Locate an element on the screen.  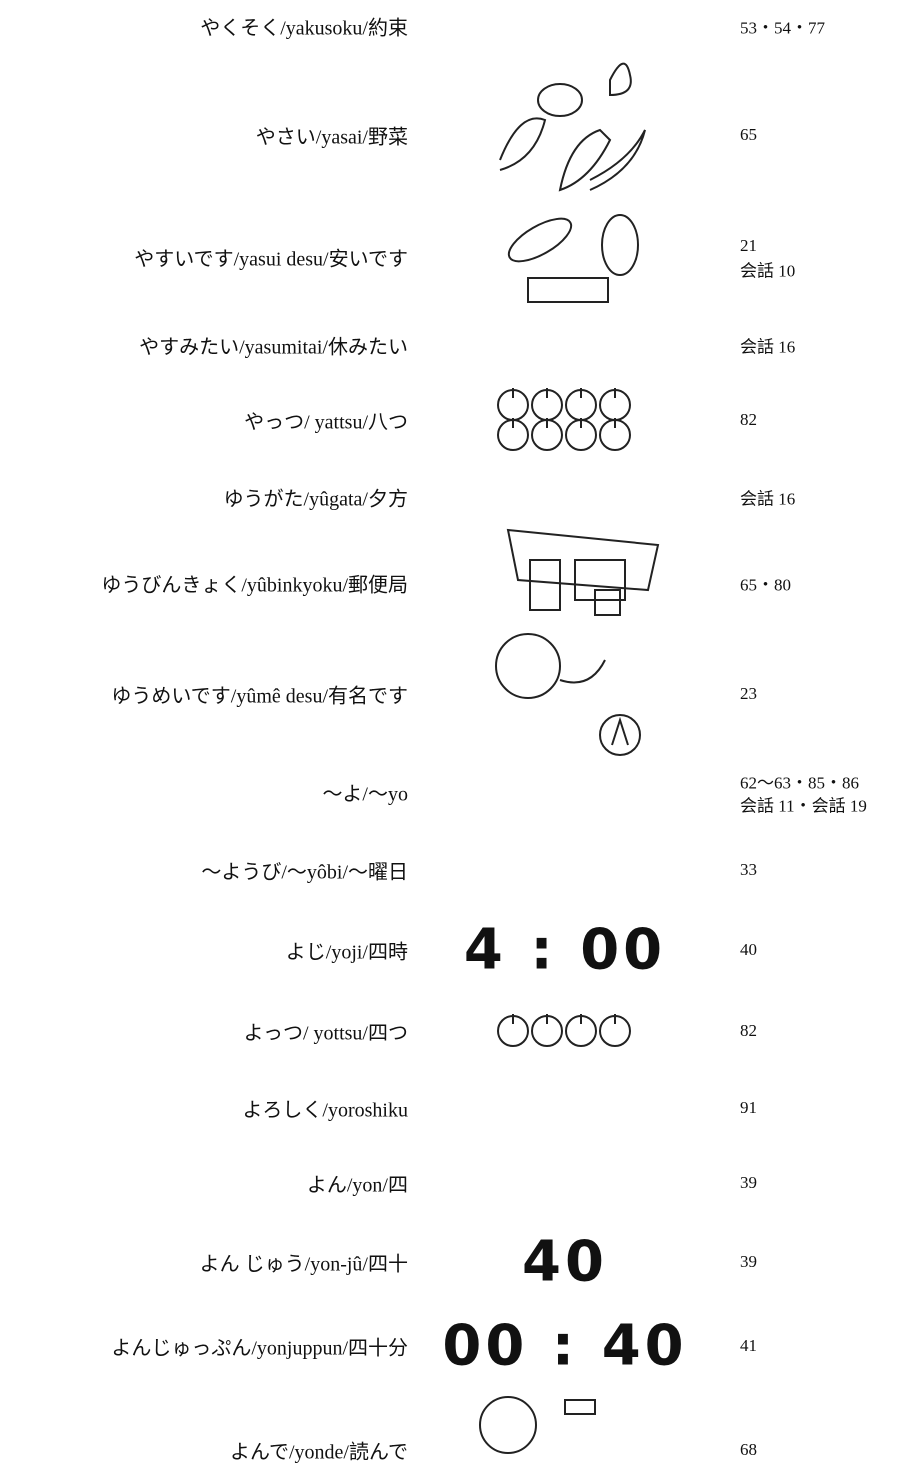
image-text: 40 is located at coordinates (565, 1262).